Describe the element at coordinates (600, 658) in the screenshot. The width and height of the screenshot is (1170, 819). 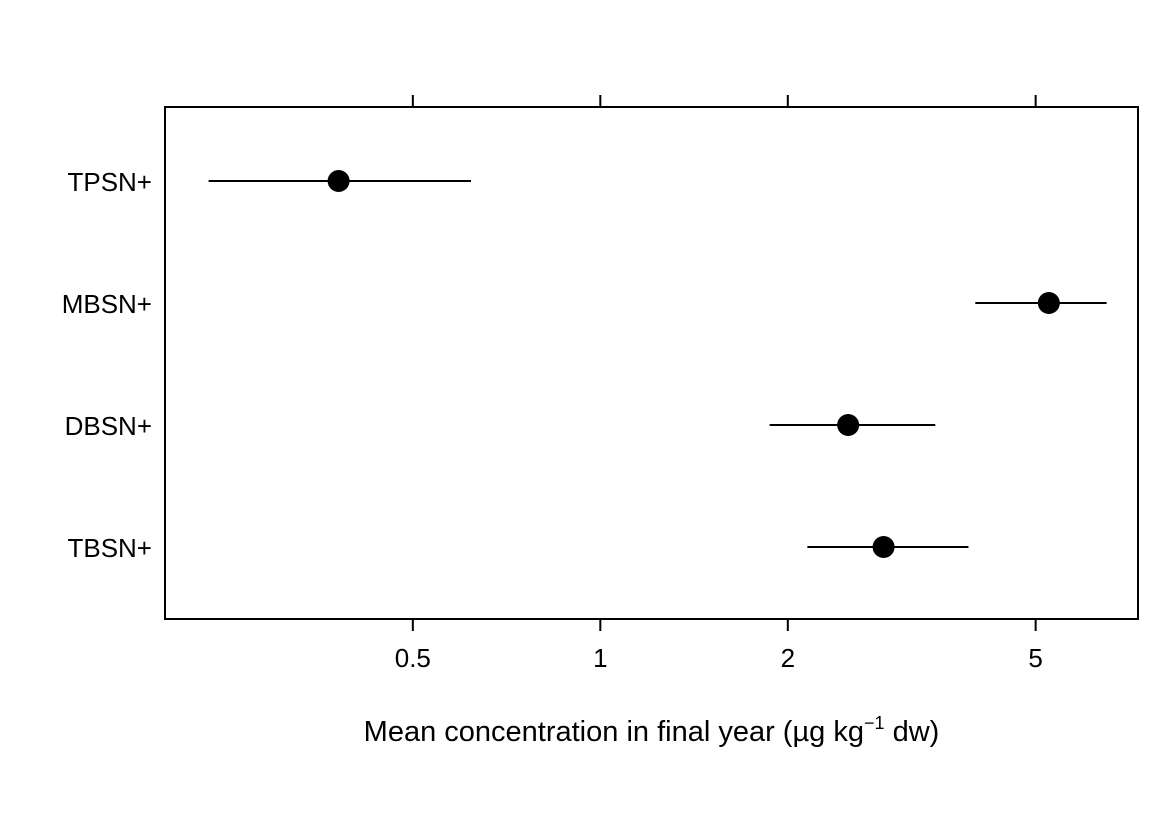
I see `x-tick-label: 1` at that location.